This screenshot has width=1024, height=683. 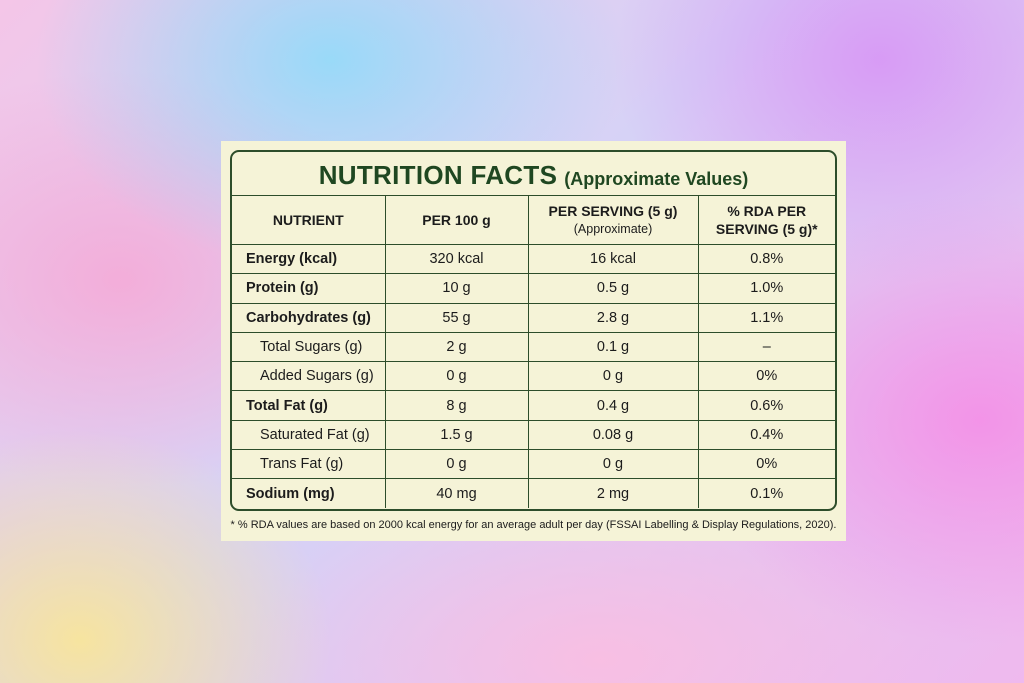 What do you see at coordinates (309, 376) in the screenshot?
I see `nutrient-name-cell: Added Sugars (g)` at bounding box center [309, 376].